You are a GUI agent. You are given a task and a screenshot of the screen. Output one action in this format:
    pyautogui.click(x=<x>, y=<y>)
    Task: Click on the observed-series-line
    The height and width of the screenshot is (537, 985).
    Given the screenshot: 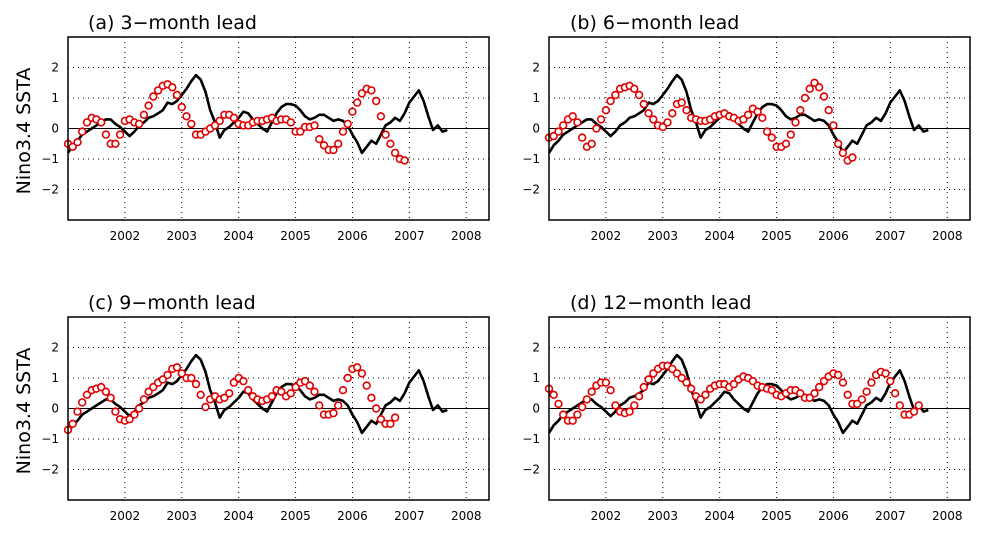 What is the action you would take?
    pyautogui.click(x=738, y=394)
    